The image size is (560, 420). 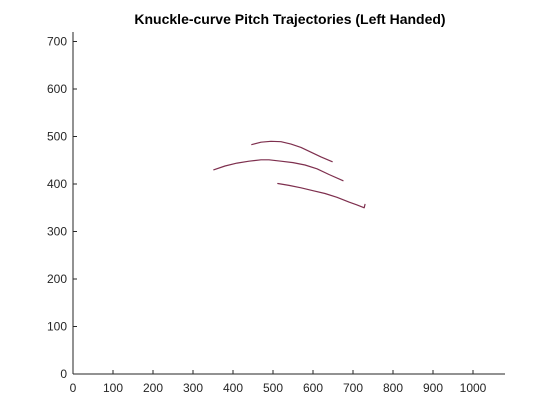 What do you see at coordinates (62, 206) in the screenshot?
I see `y-axis: 0 100 200 300 400 500 600 700` at bounding box center [62, 206].